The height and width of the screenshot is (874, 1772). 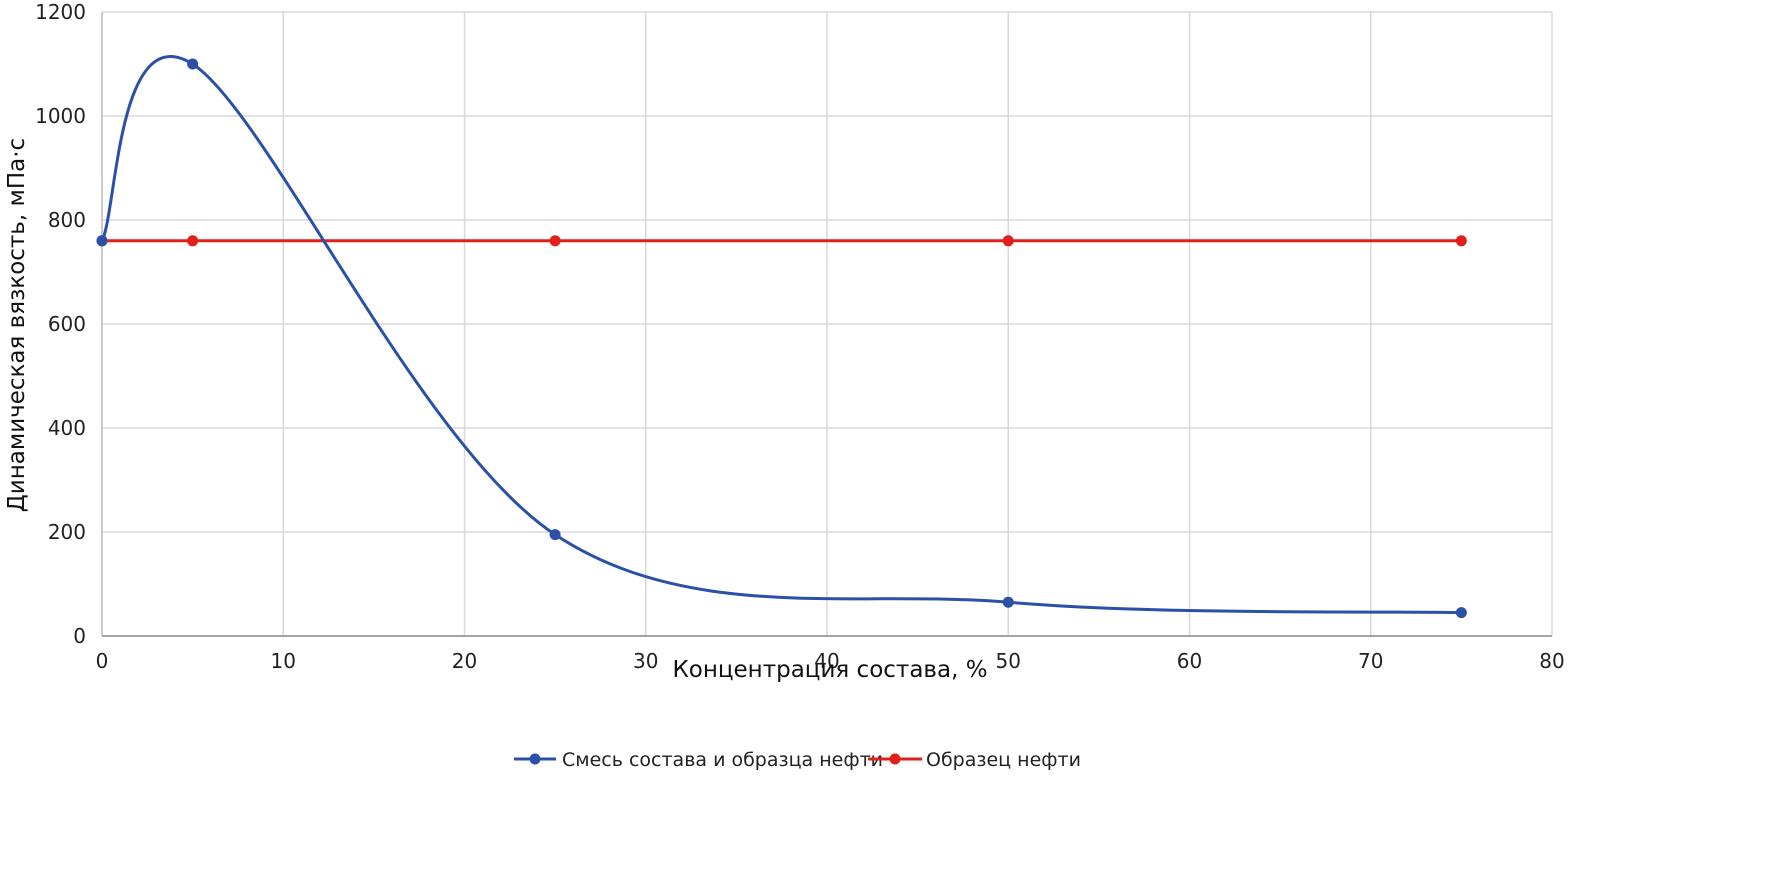 I want to click on legend-label: Образец нефти, so click(x=1003, y=760).